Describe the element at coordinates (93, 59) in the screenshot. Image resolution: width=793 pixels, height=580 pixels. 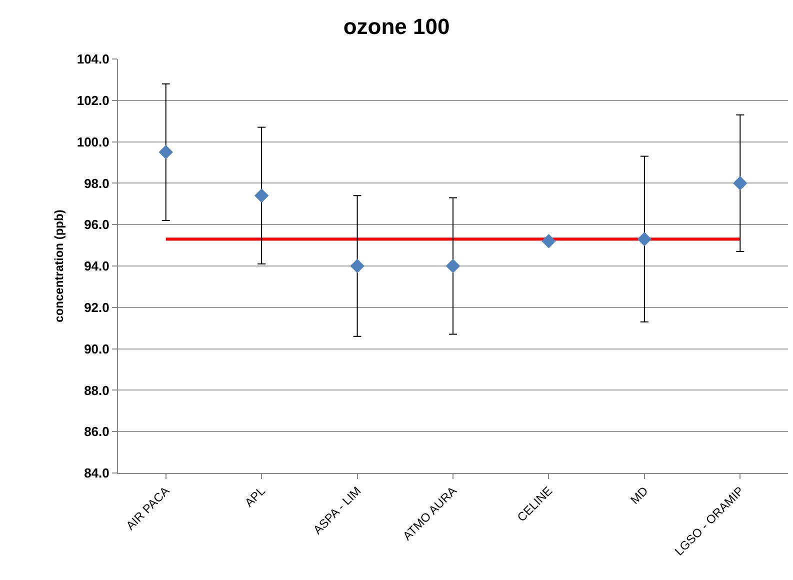
I see `y-tick-label: 104.0` at that location.